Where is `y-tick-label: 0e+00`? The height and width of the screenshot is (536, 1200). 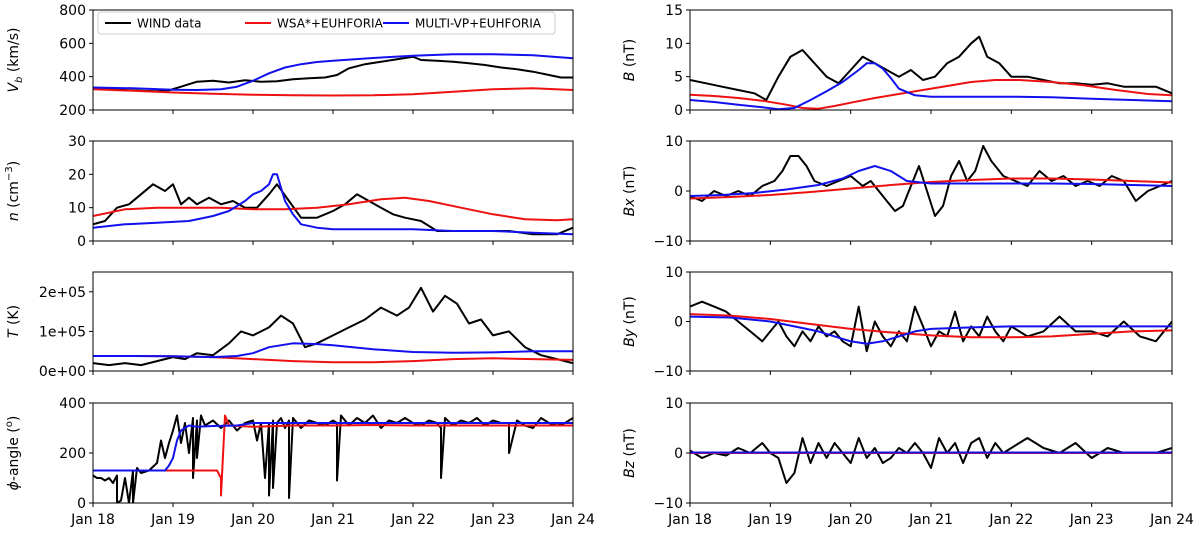
y-tick-label: 0e+00 is located at coordinates (62, 372).